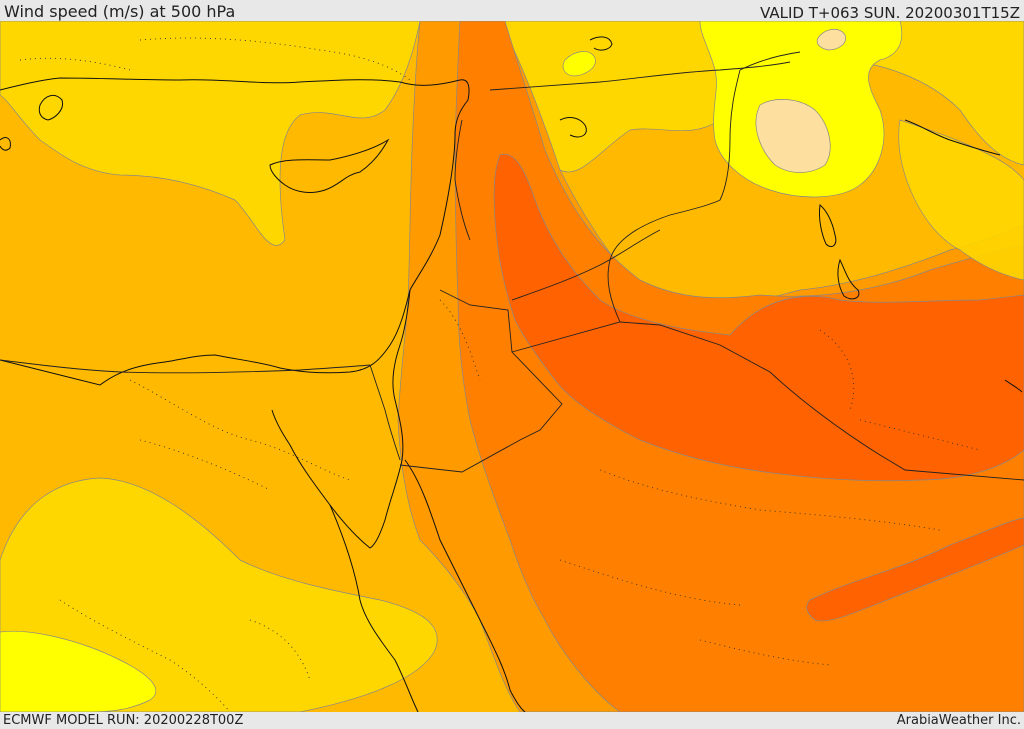 Image resolution: width=1024 pixels, height=729 pixels. Describe the element at coordinates (120, 11) in the screenshot. I see `map-title: Wind speed (m/s) at 500 hPa` at that location.